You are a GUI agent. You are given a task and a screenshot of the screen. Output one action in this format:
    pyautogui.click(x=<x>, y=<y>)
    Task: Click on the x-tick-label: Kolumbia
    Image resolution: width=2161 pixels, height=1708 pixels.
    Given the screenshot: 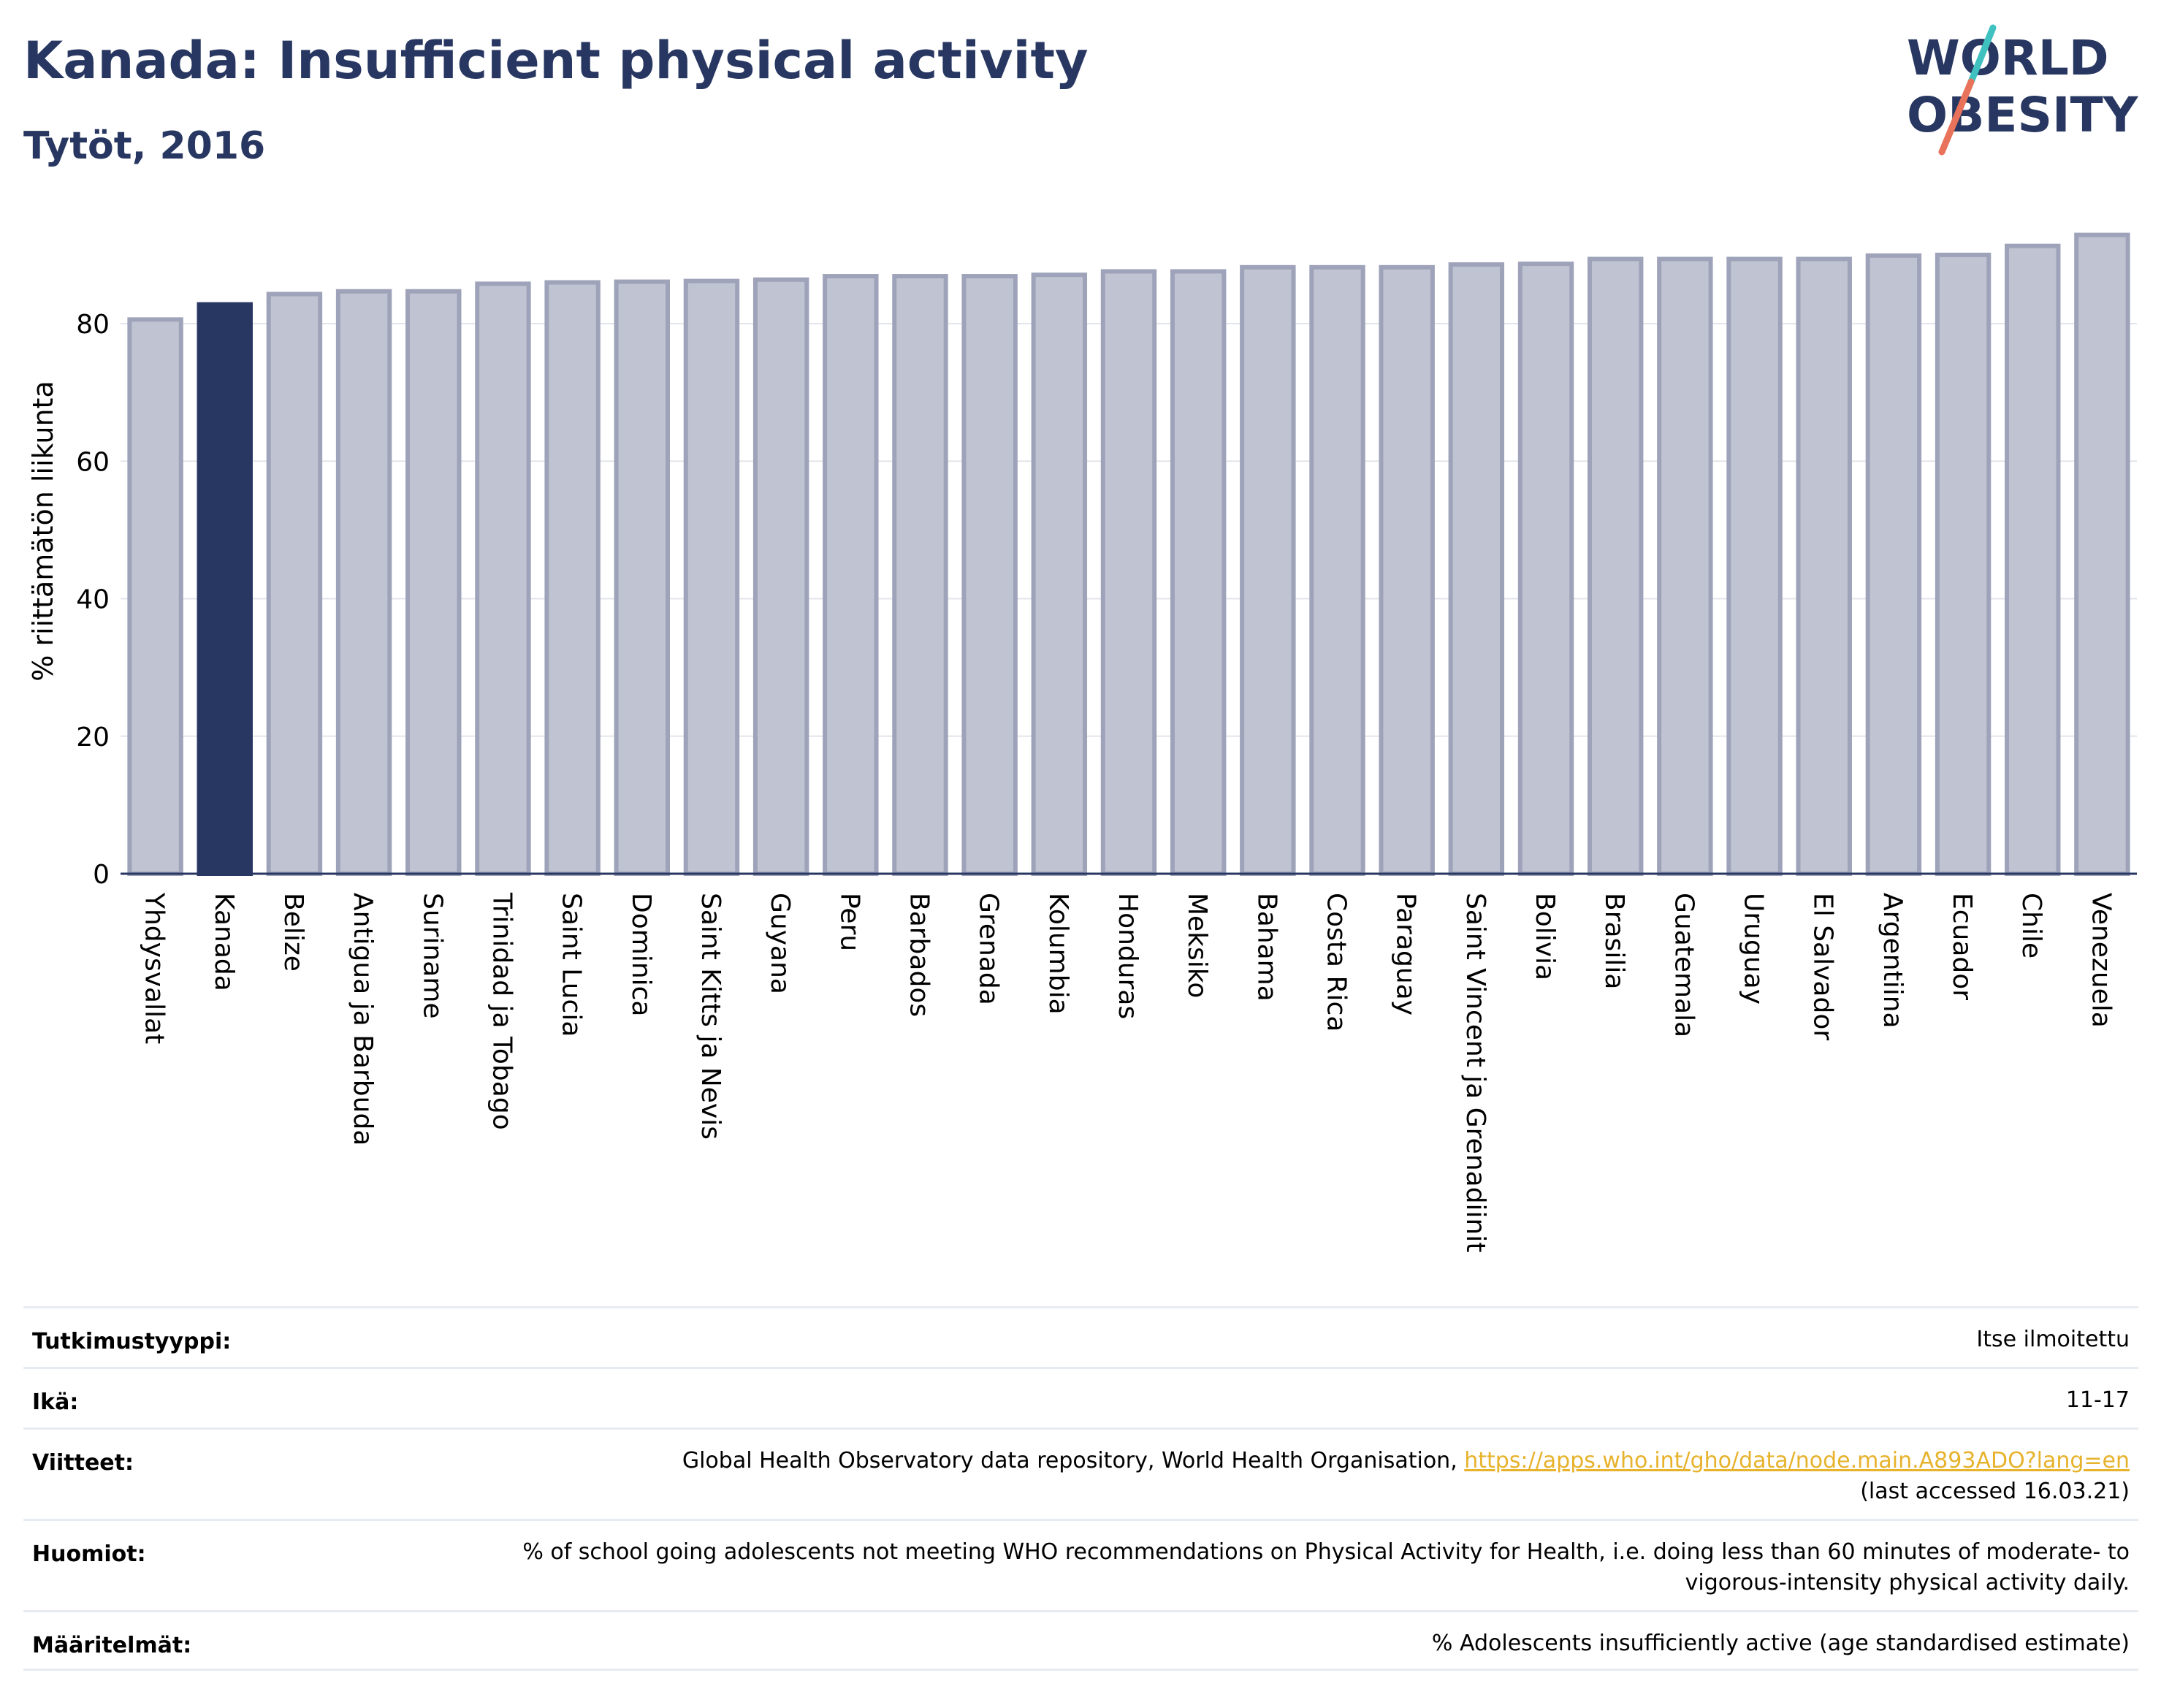 What is the action you would take?
    pyautogui.click(x=1058, y=954)
    